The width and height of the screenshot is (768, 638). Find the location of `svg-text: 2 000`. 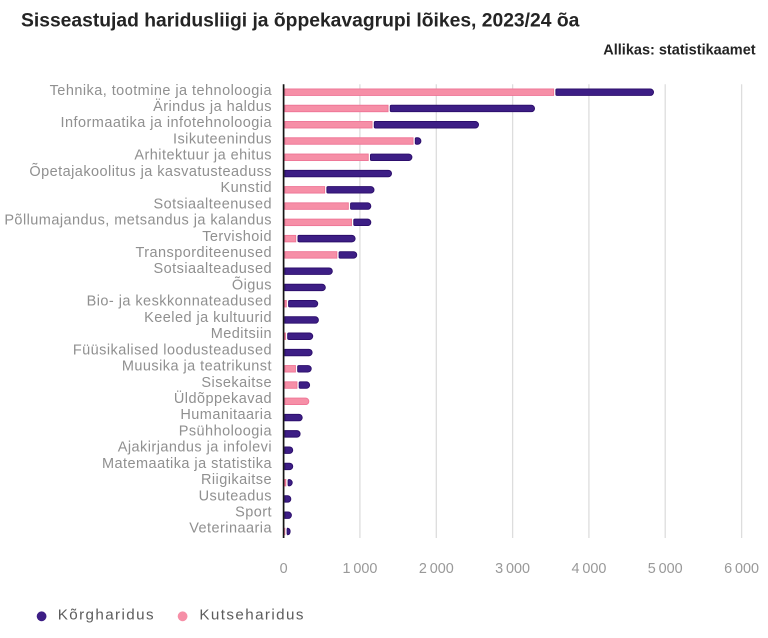

svg-text: 2 000 is located at coordinates (436, 569).